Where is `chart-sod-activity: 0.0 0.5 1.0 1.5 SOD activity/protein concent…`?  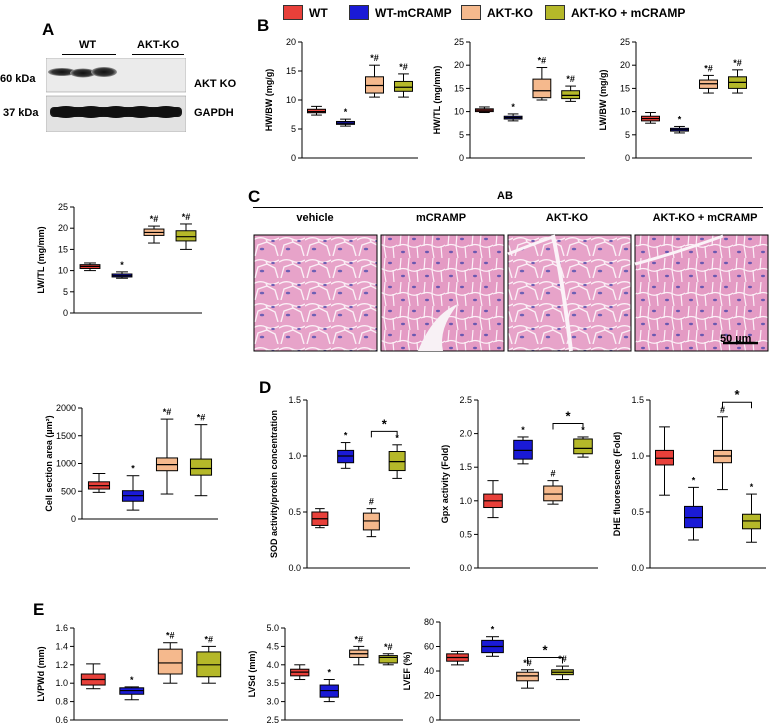 chart-sod-activity: 0.0 0.5 1.0 1.5 SOD activity/protein concent… is located at coordinates (339, 484).